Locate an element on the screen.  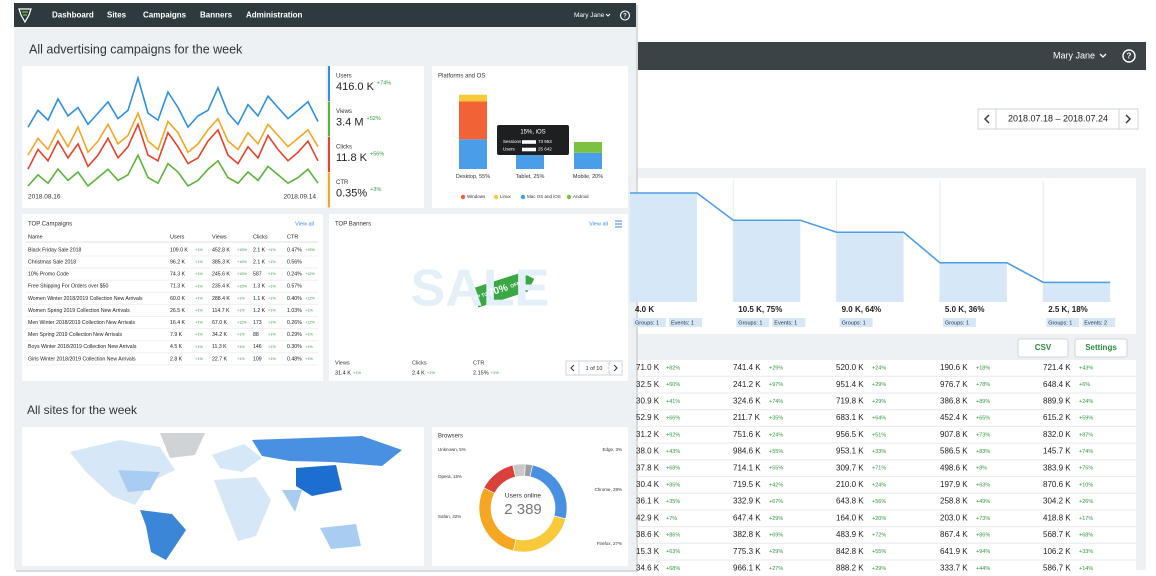
nav-item: Banners is located at coordinates (216, 15).